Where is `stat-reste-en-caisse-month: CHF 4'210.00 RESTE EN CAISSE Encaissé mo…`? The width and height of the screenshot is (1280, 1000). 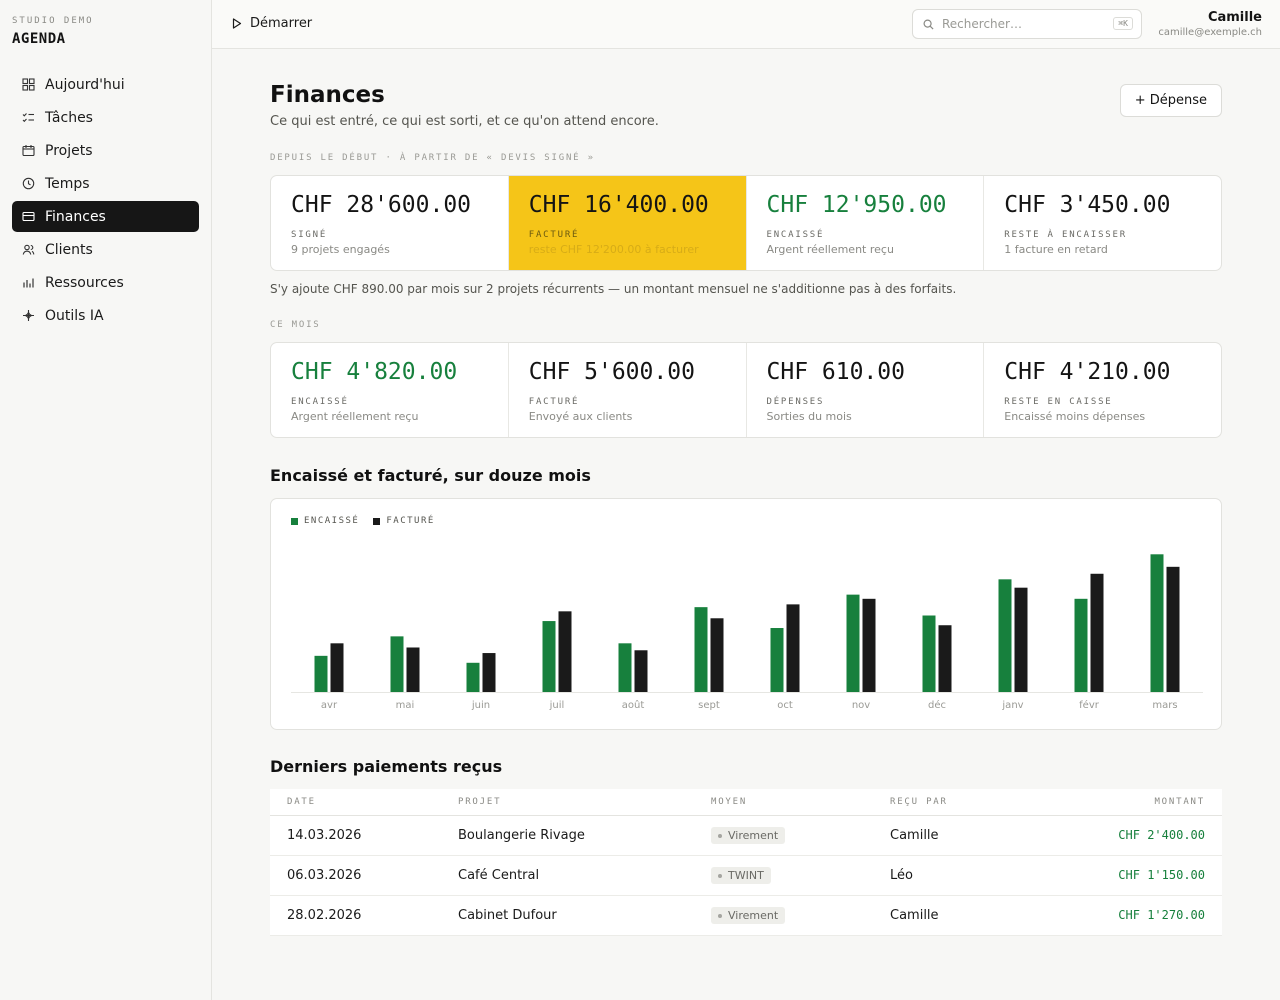 stat-reste-en-caisse-month: CHF 4'210.00 RESTE EN CAISSE Encaissé mo… is located at coordinates (1102, 390).